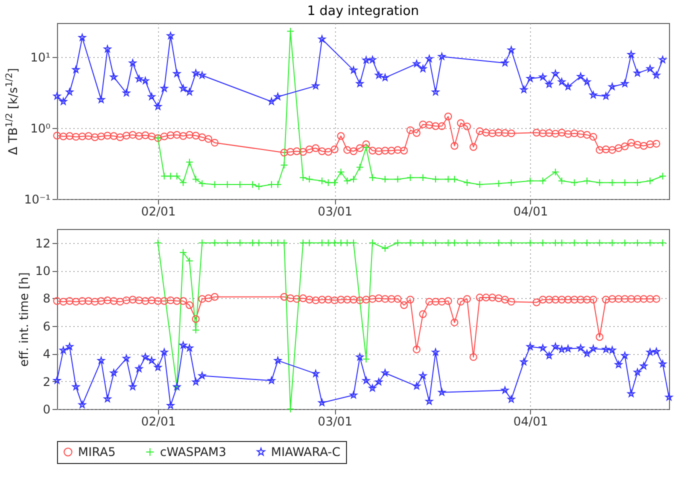 Image resolution: width=692 pixels, height=489 pixels. What do you see at coordinates (40, 57) in the screenshot?
I see `y-tick-label: 10¹` at bounding box center [40, 57].